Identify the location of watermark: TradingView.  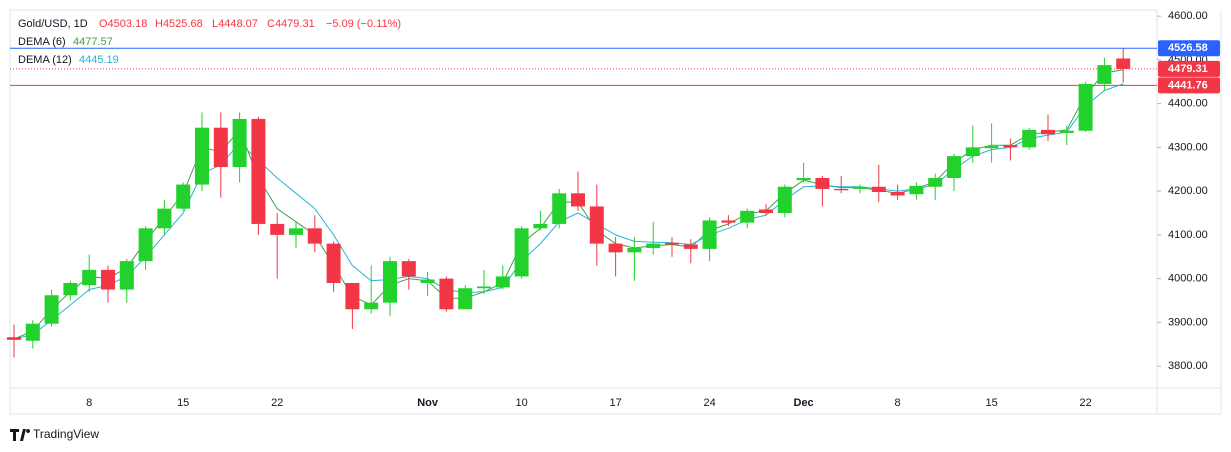
(54, 434).